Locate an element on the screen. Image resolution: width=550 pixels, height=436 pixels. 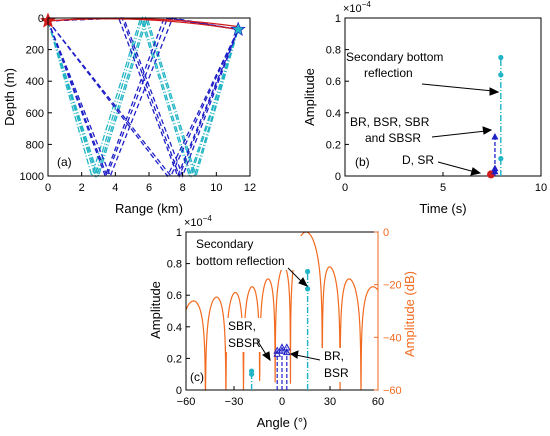
panel-c-label: (c) is located at coordinates (197, 377).